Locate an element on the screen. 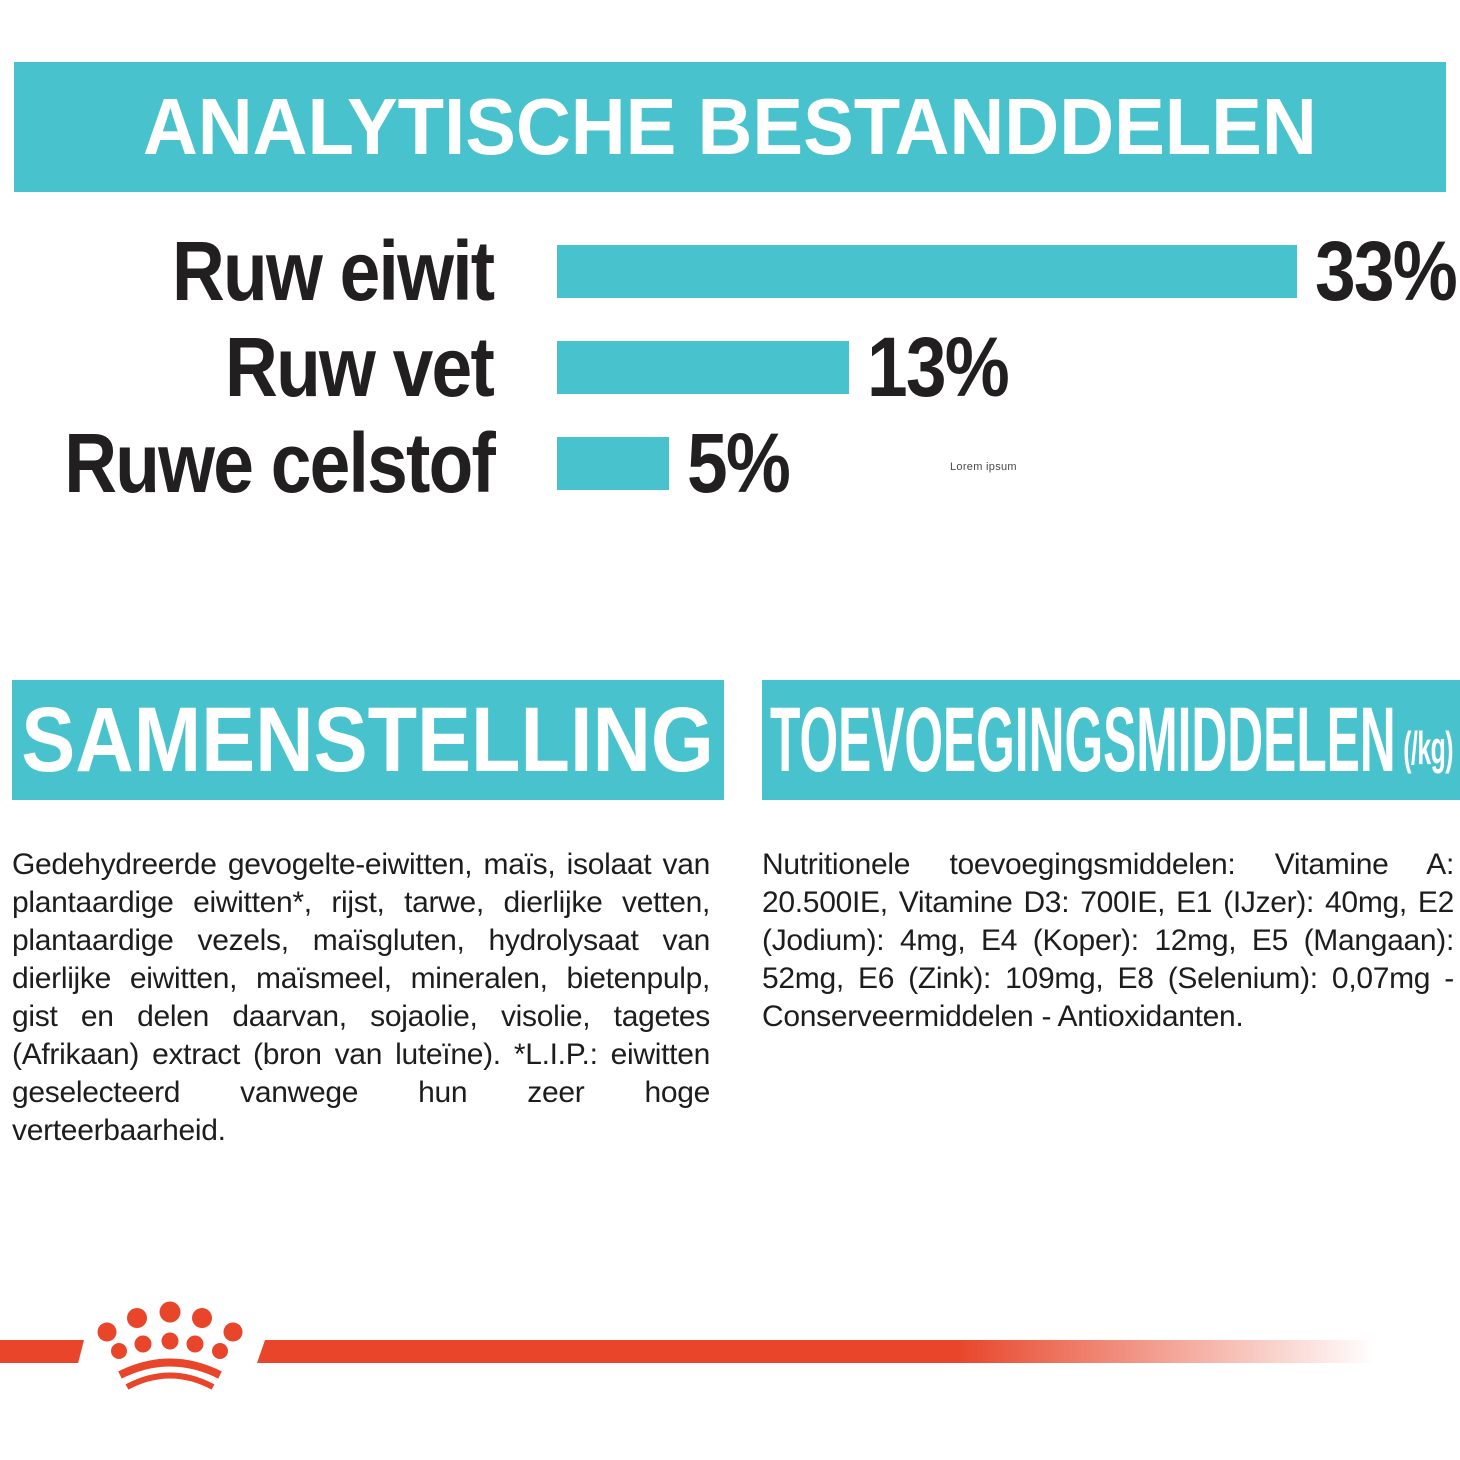  chart-category-label: Ruw vet is located at coordinates (359, 367).